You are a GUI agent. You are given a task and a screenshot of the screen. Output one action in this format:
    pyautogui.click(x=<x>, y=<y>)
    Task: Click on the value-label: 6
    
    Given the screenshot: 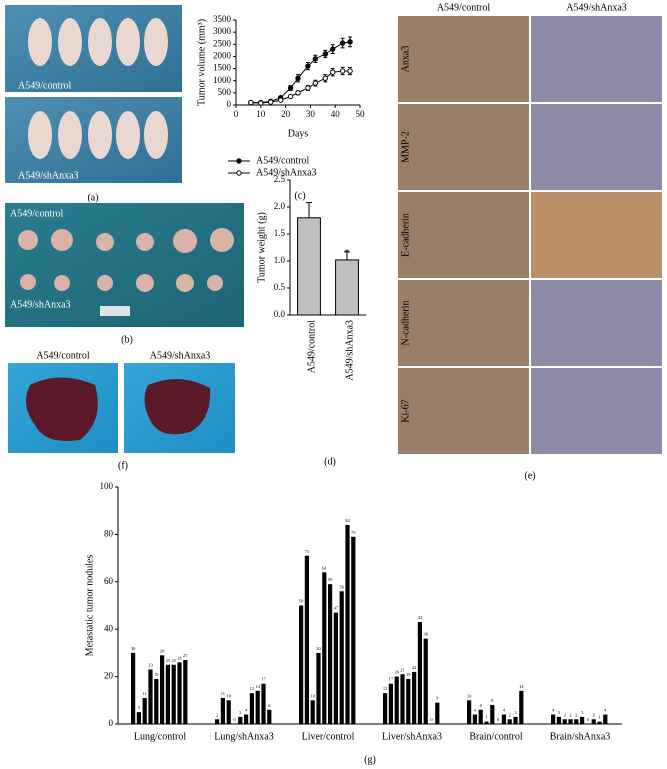 What is the action you would take?
    pyautogui.click(x=481, y=705)
    